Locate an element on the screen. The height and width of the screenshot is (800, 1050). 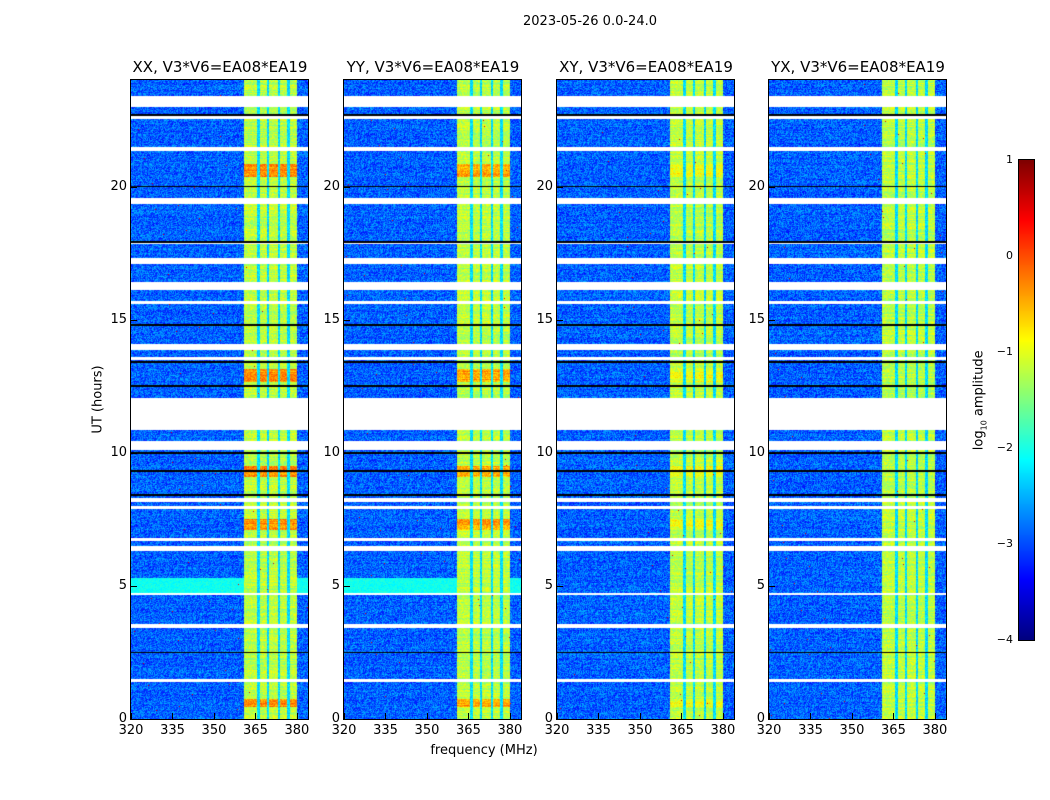
y-axis-label: UT (hours) is located at coordinates (98, 399).